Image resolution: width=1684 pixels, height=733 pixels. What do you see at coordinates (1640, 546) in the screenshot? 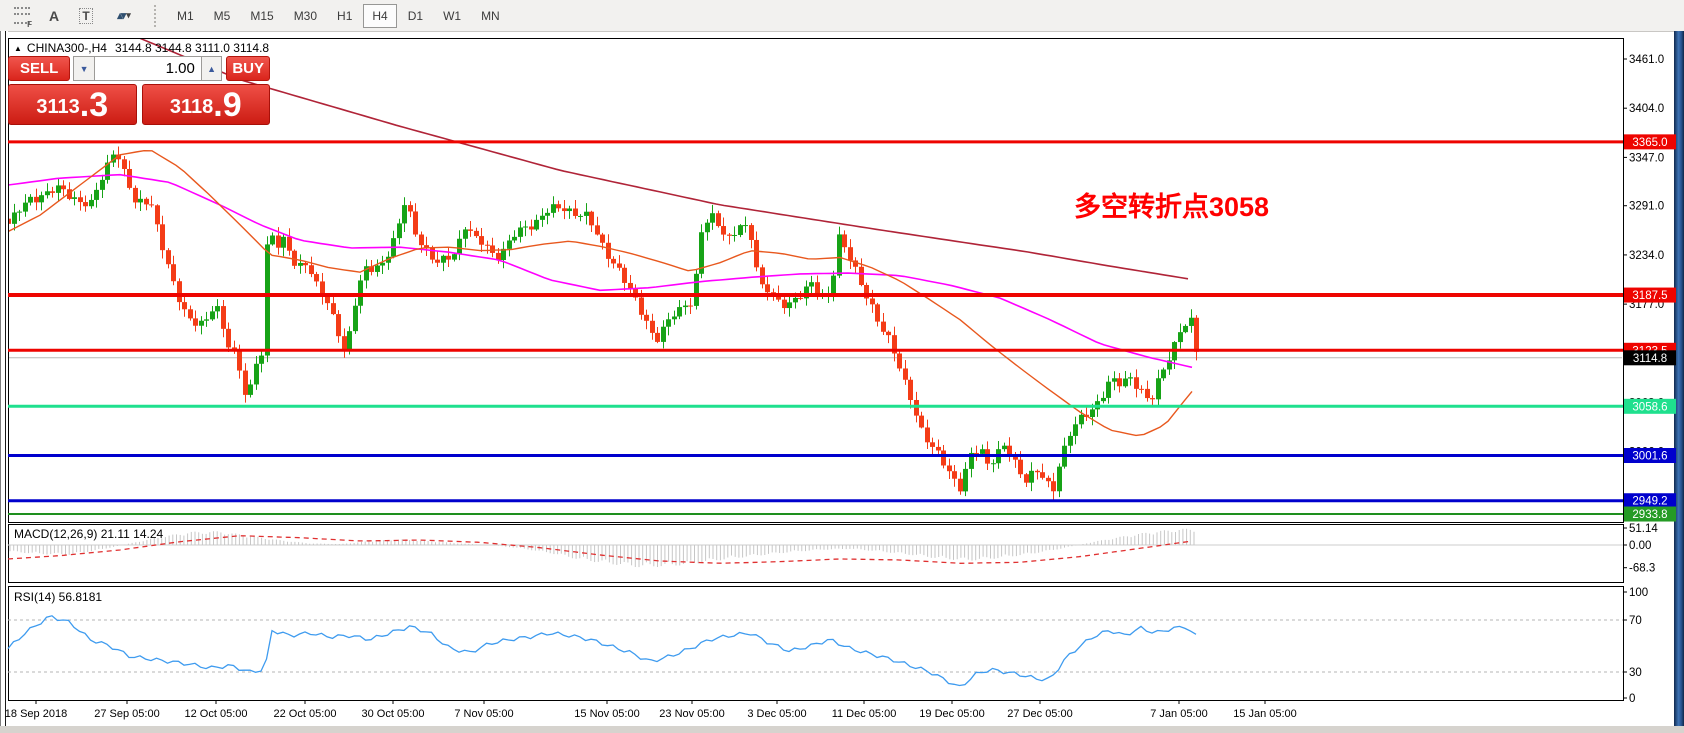
I see `svg-text: 0.00` at bounding box center [1640, 546].